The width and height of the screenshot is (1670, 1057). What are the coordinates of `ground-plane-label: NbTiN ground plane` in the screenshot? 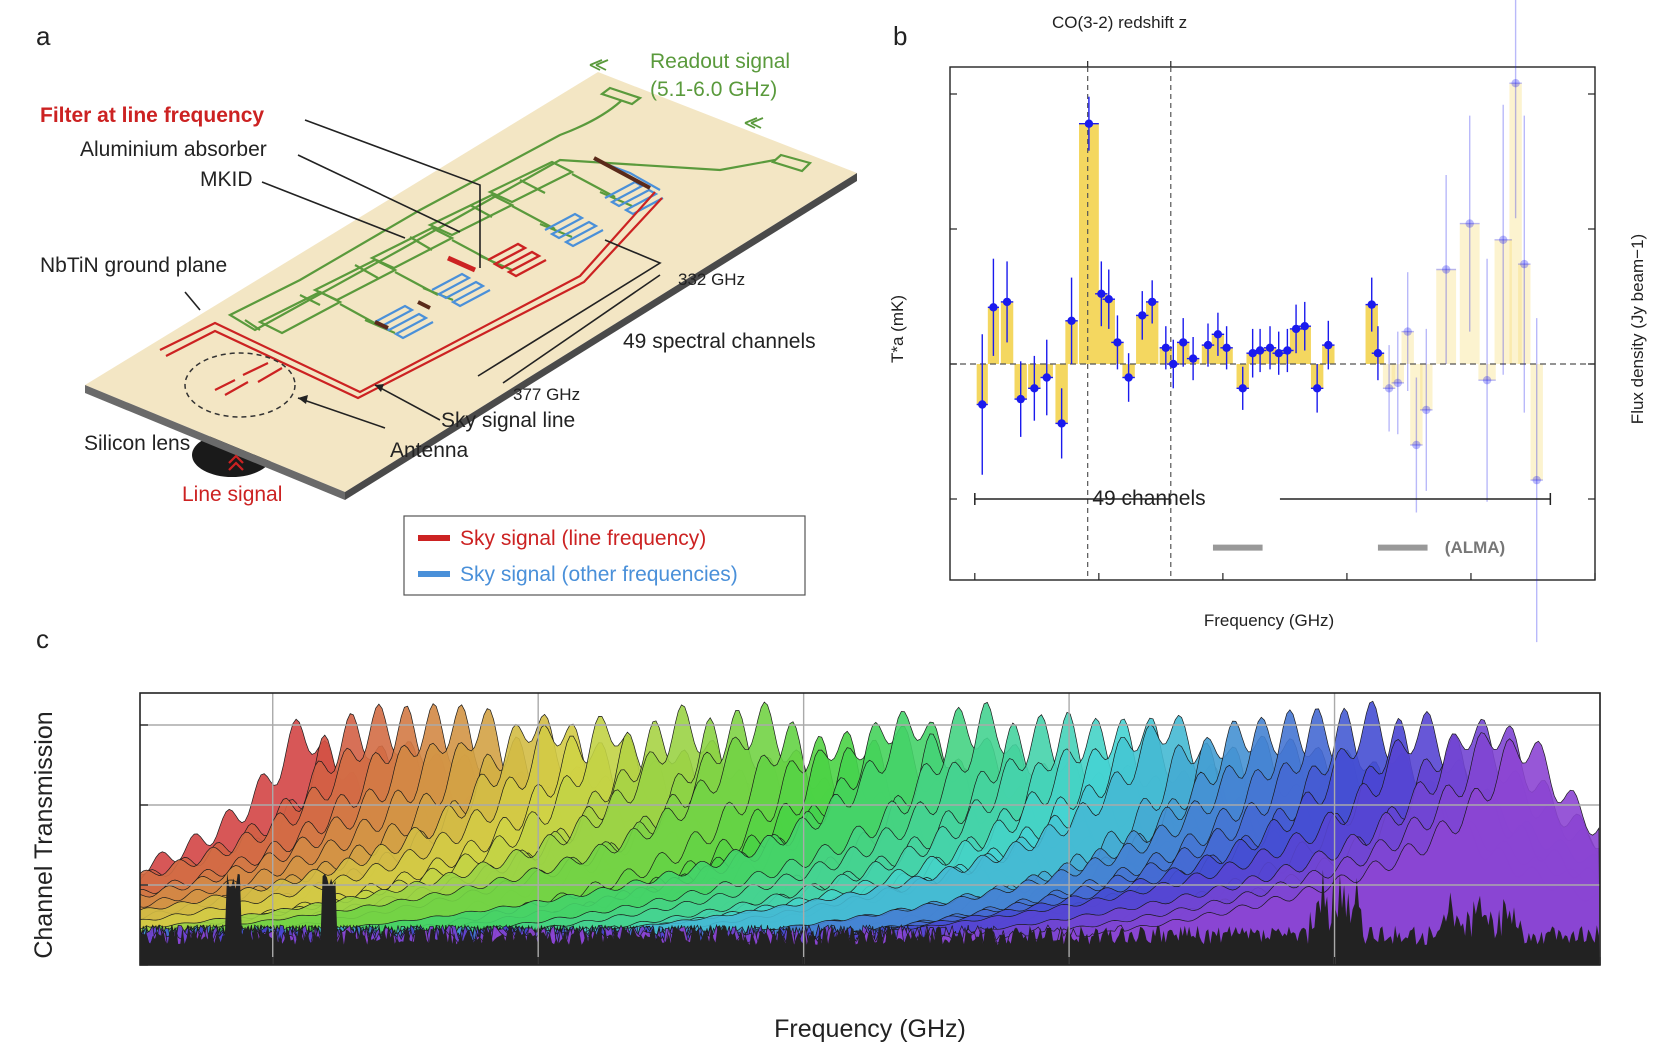 It's located at (133, 265).